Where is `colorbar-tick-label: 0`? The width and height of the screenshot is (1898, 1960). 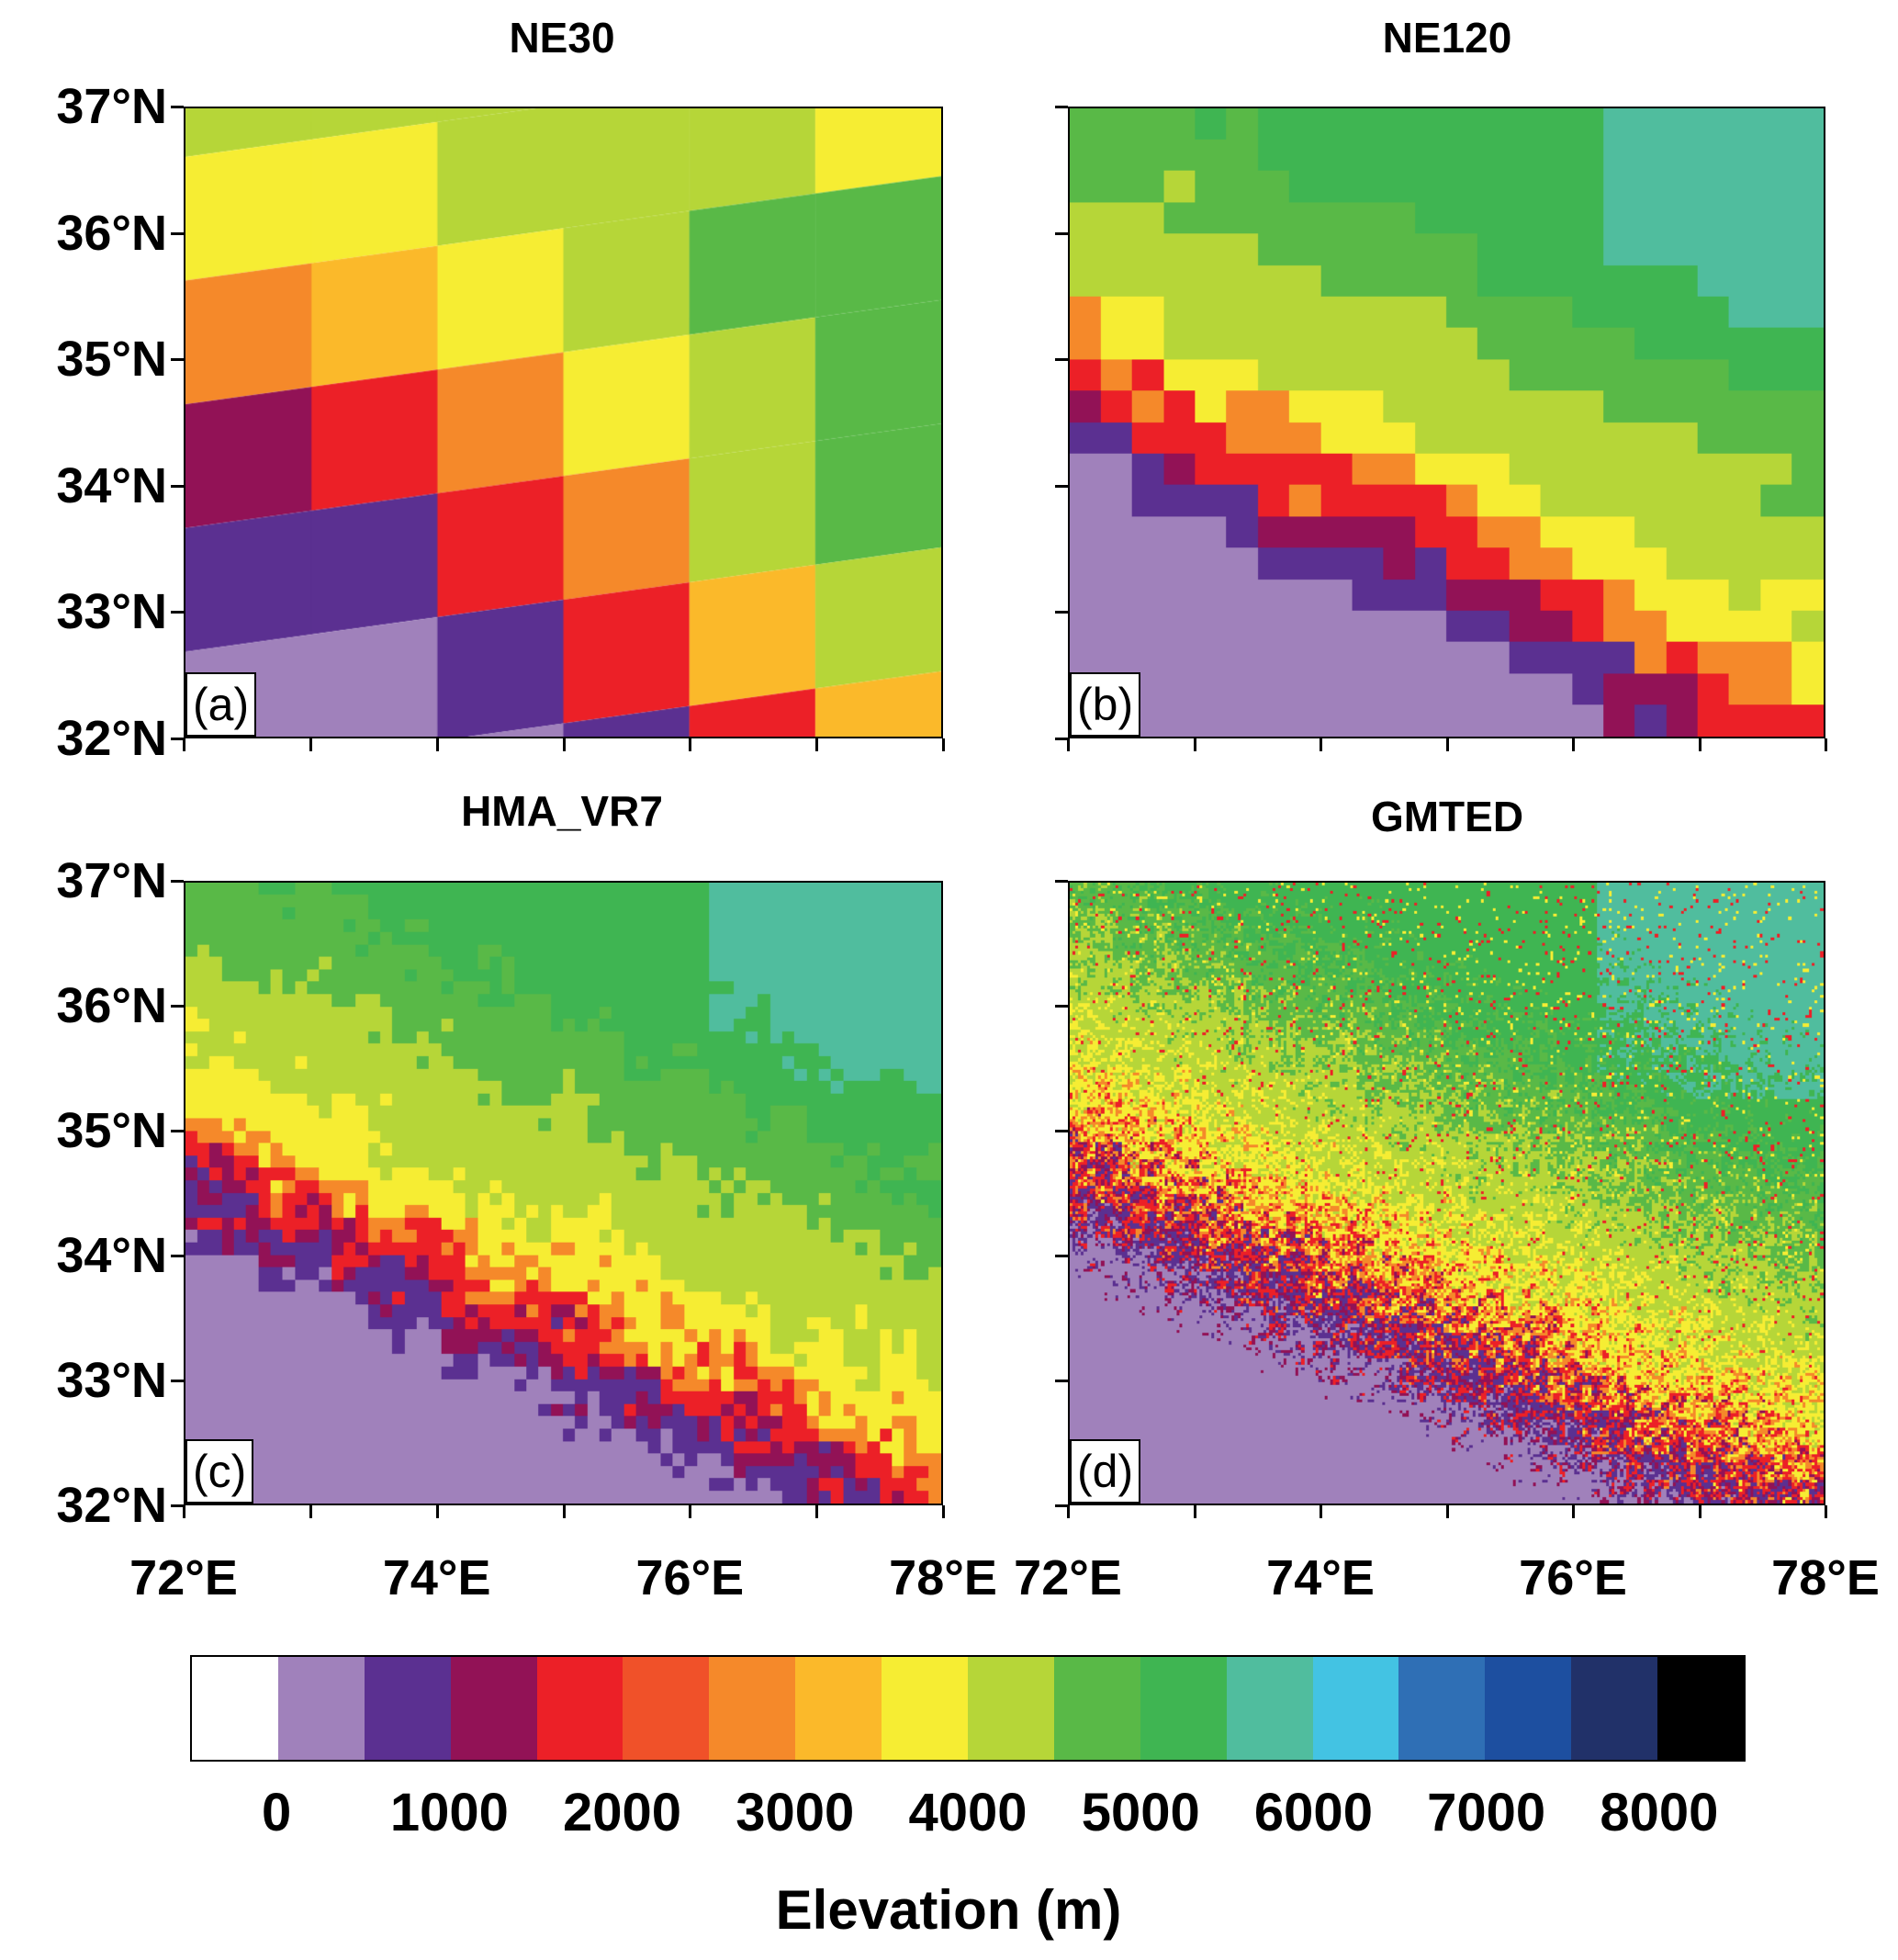 colorbar-tick-label: 0 is located at coordinates (276, 1812).